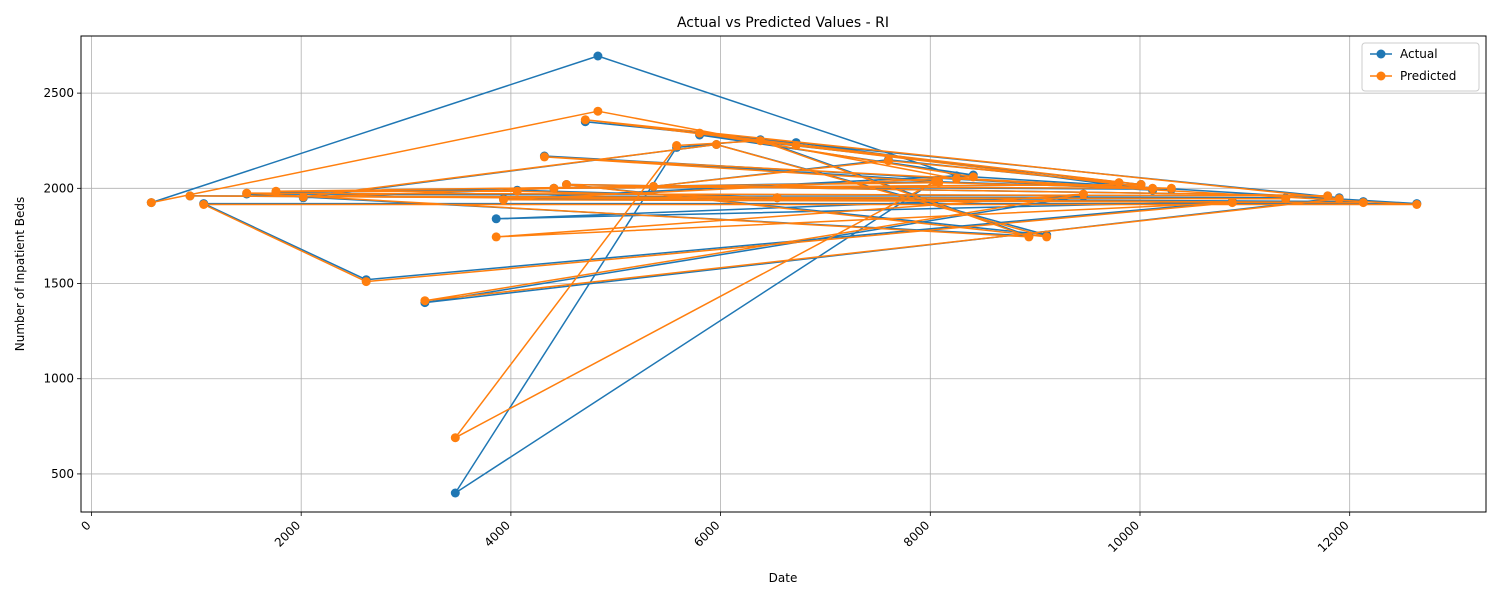 This screenshot has width=1500, height=600. I want to click on chart-title: Actual vs Predicted Values - RI, so click(783, 23).